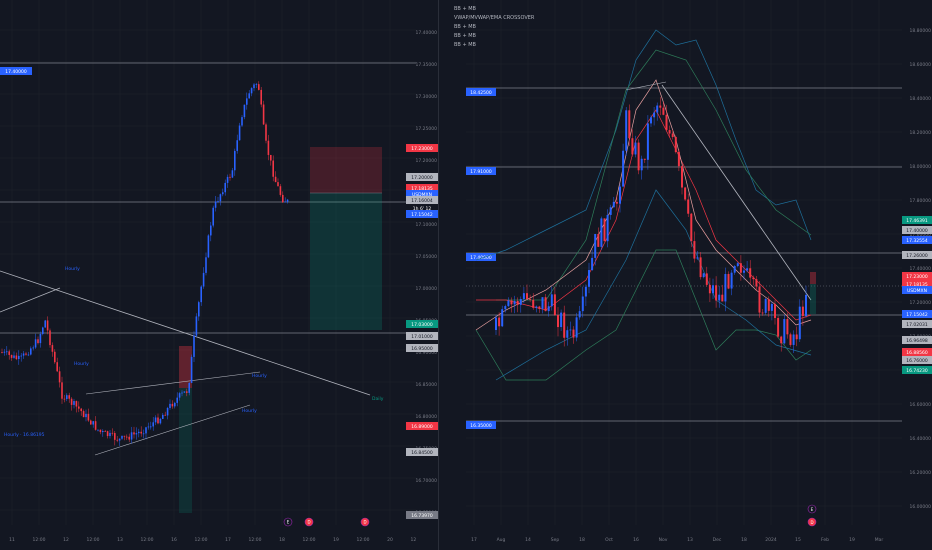 The width and height of the screenshot is (932, 550). Describe the element at coordinates (636, 540) in the screenshot. I see `x-tick-label: 16` at that location.